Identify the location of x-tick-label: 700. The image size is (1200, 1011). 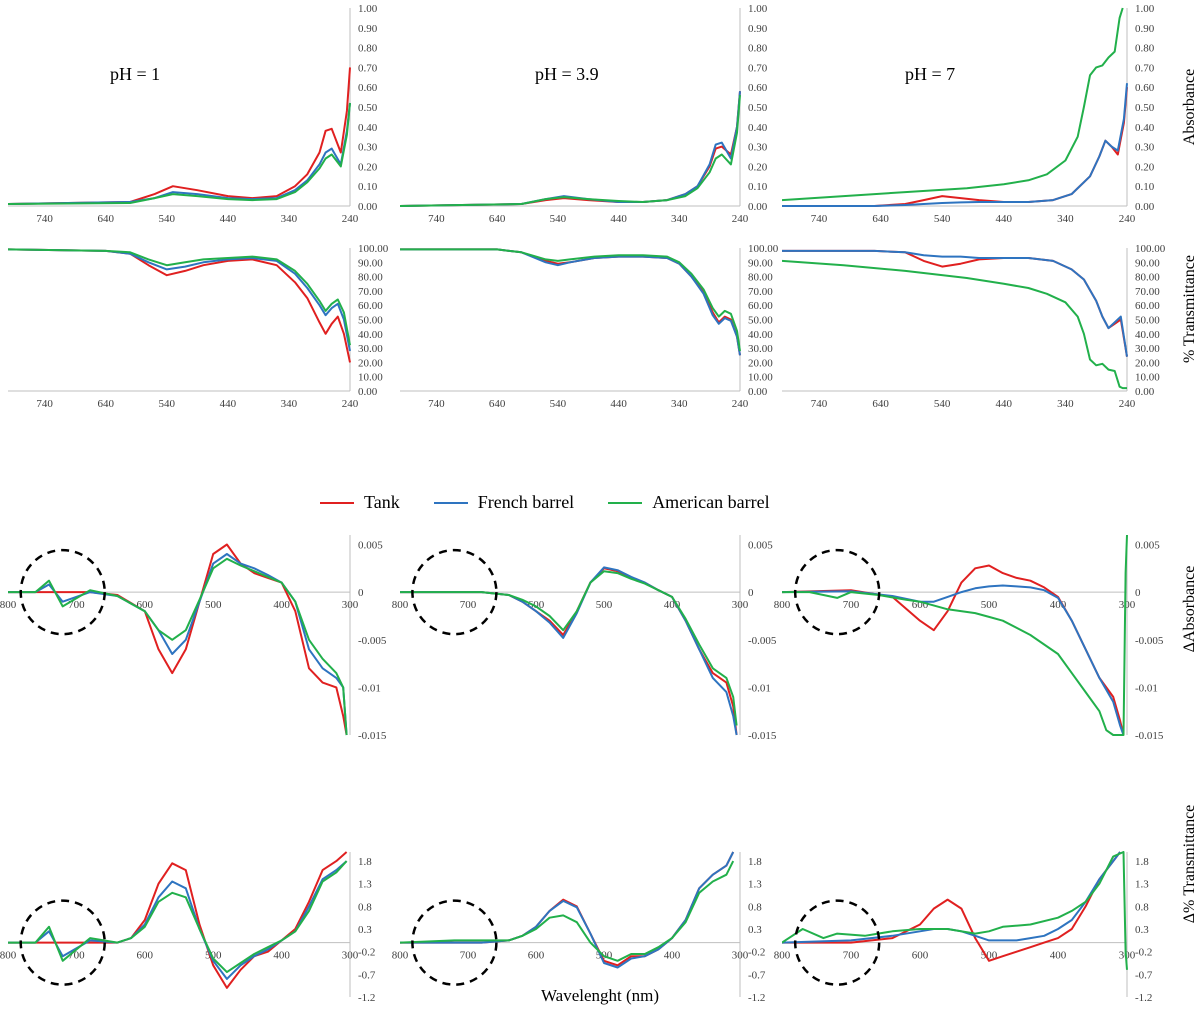
(468, 956).